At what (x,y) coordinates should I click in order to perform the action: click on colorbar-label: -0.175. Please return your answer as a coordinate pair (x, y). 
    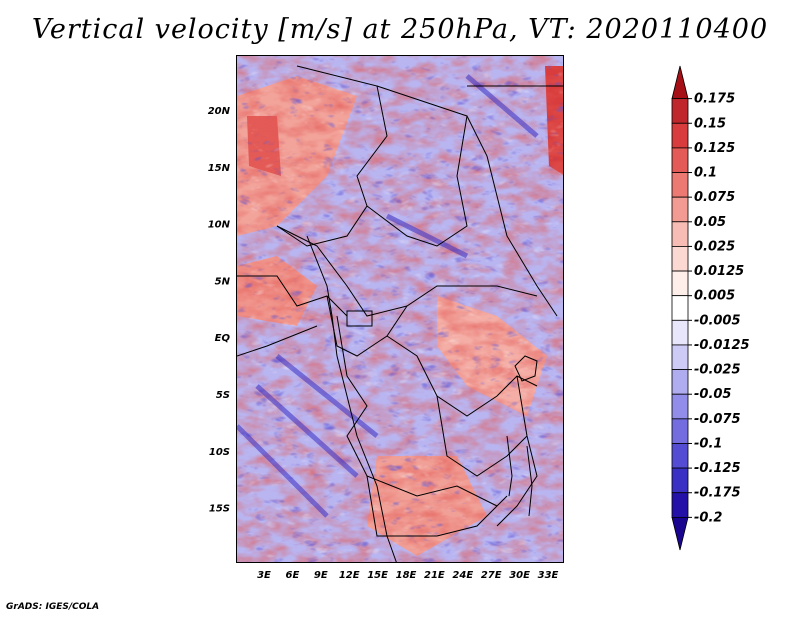
    Looking at the image, I should click on (717, 493).